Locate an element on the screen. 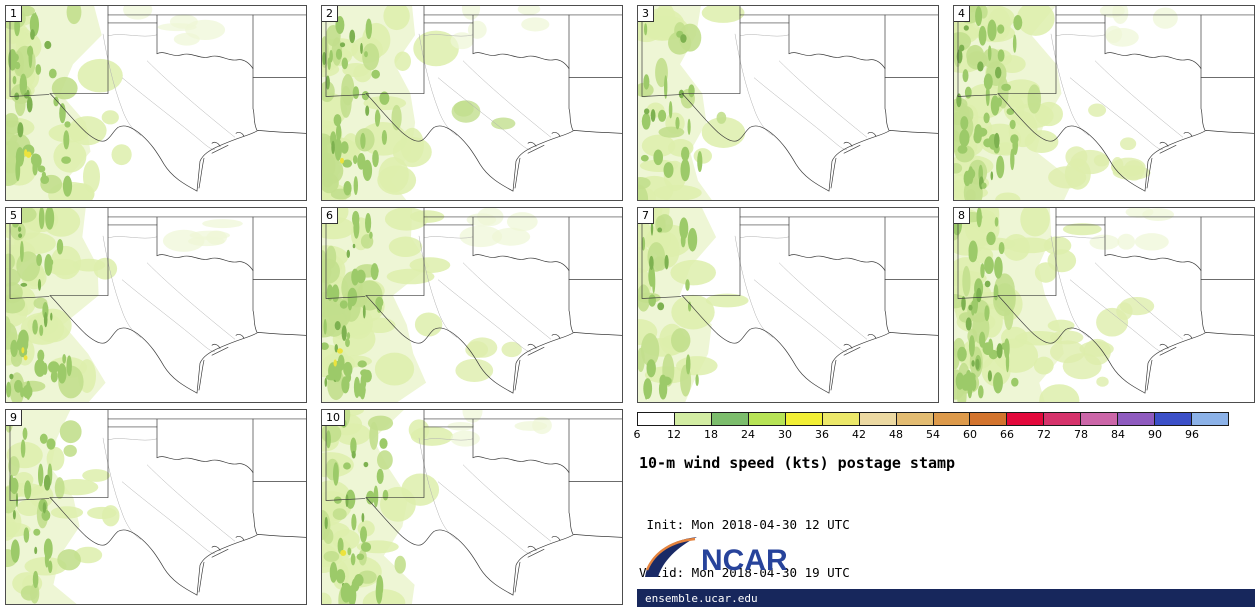 The height and width of the screenshot is (610, 1260). member-panel-8: 8 is located at coordinates (1104, 305).